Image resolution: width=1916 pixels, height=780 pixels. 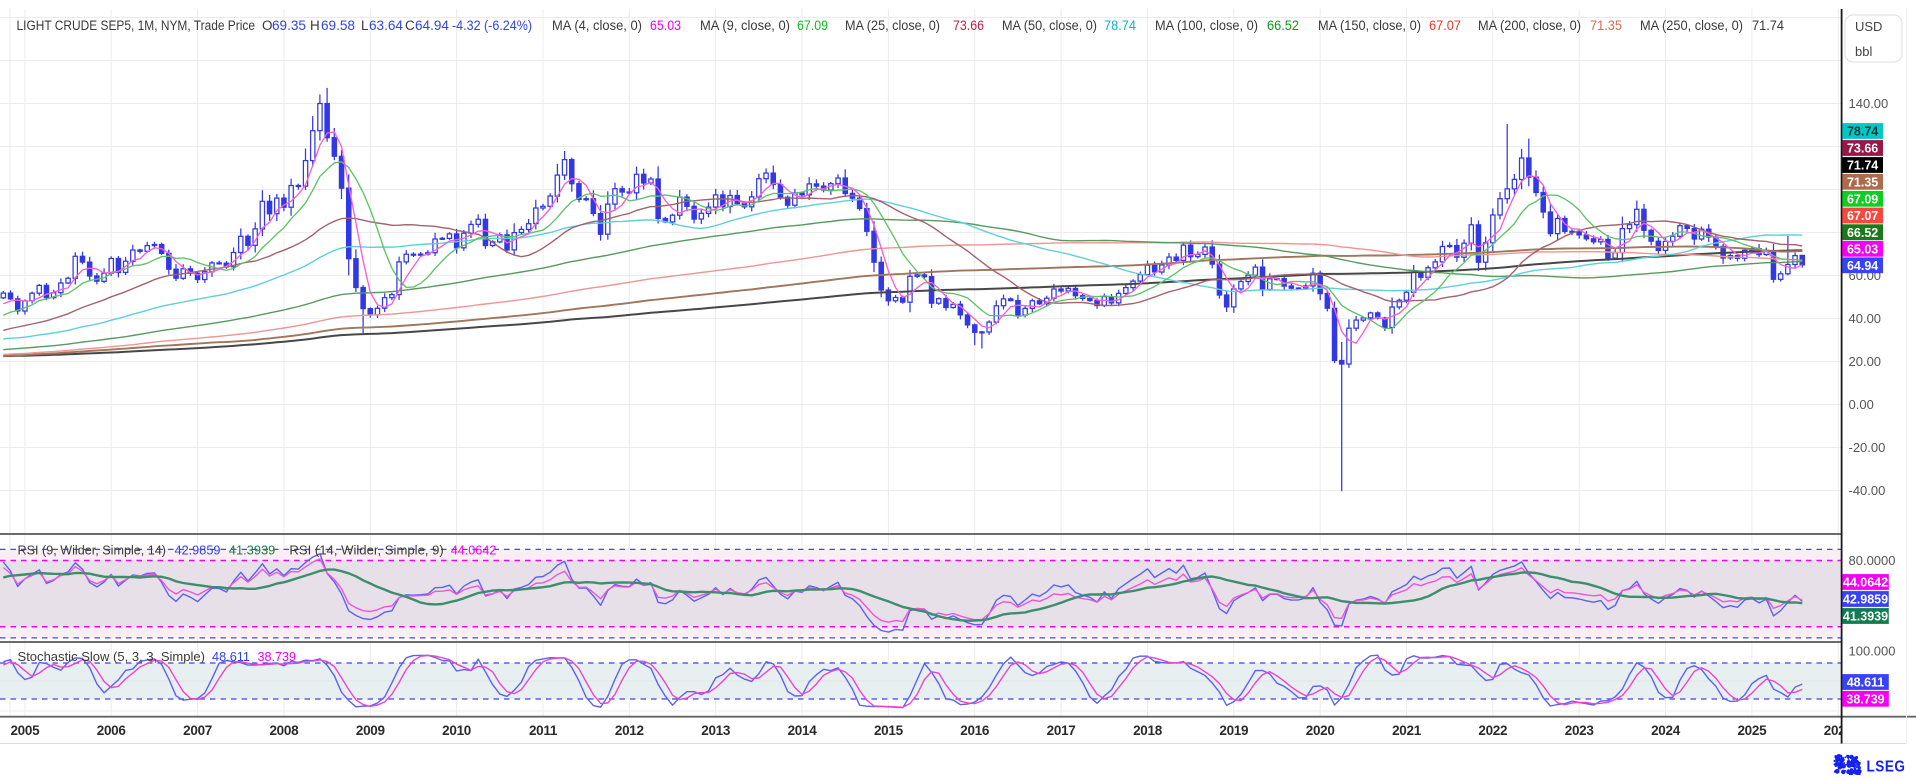 I want to click on svg-text: 2016, so click(x=975, y=730).